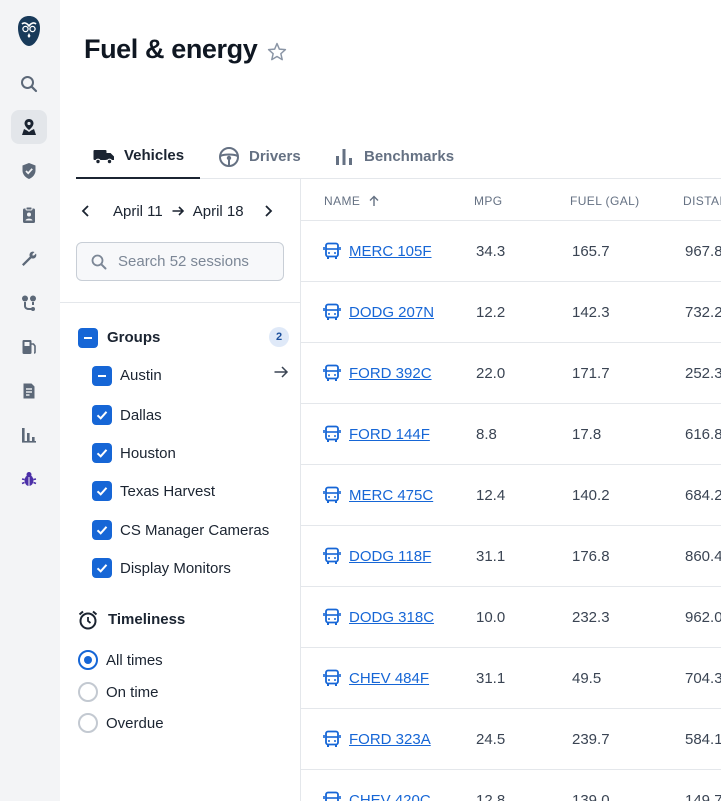 The image size is (721, 801). I want to click on group-texas-harvest-checkbox, so click(102, 491).